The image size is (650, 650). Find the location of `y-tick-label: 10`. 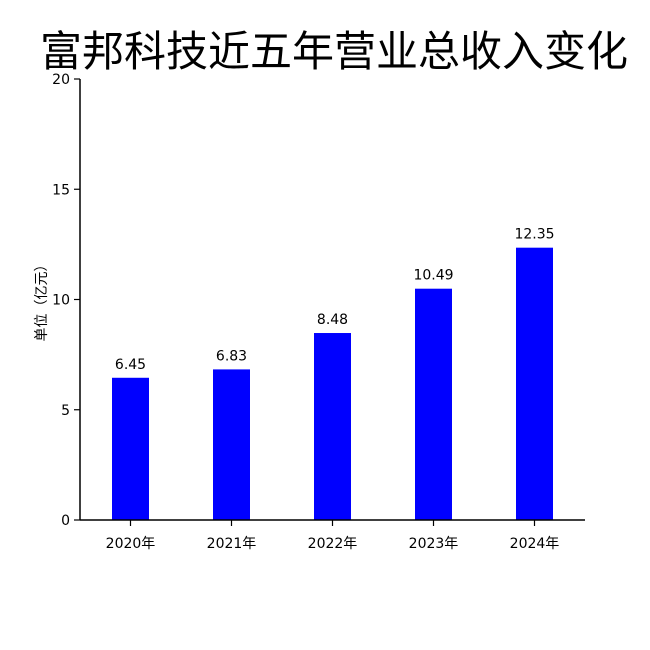

y-tick-label: 10 is located at coordinates (61, 301).